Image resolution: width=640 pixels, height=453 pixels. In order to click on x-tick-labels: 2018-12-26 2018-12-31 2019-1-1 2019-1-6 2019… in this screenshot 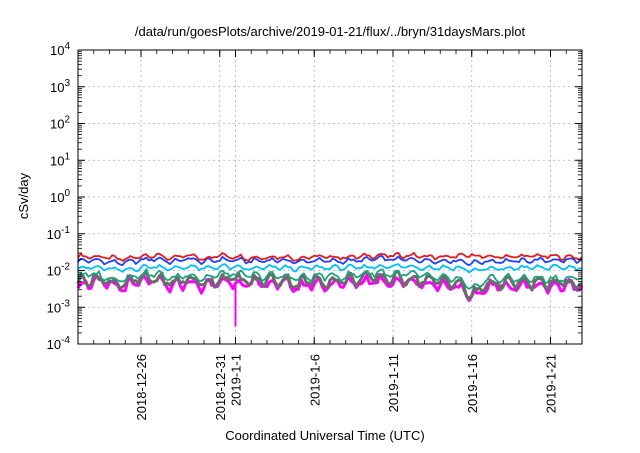, I will do `click(346, 387)`.